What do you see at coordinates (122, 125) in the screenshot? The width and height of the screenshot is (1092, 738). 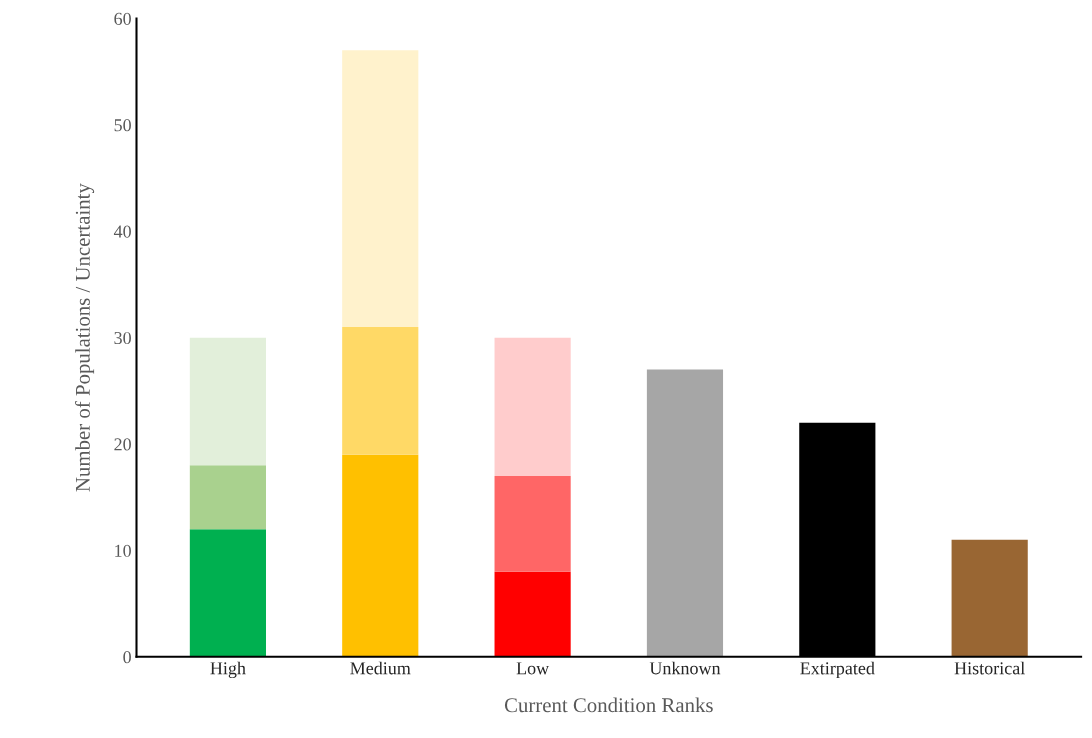 I see `y-tick-label: 50` at bounding box center [122, 125].